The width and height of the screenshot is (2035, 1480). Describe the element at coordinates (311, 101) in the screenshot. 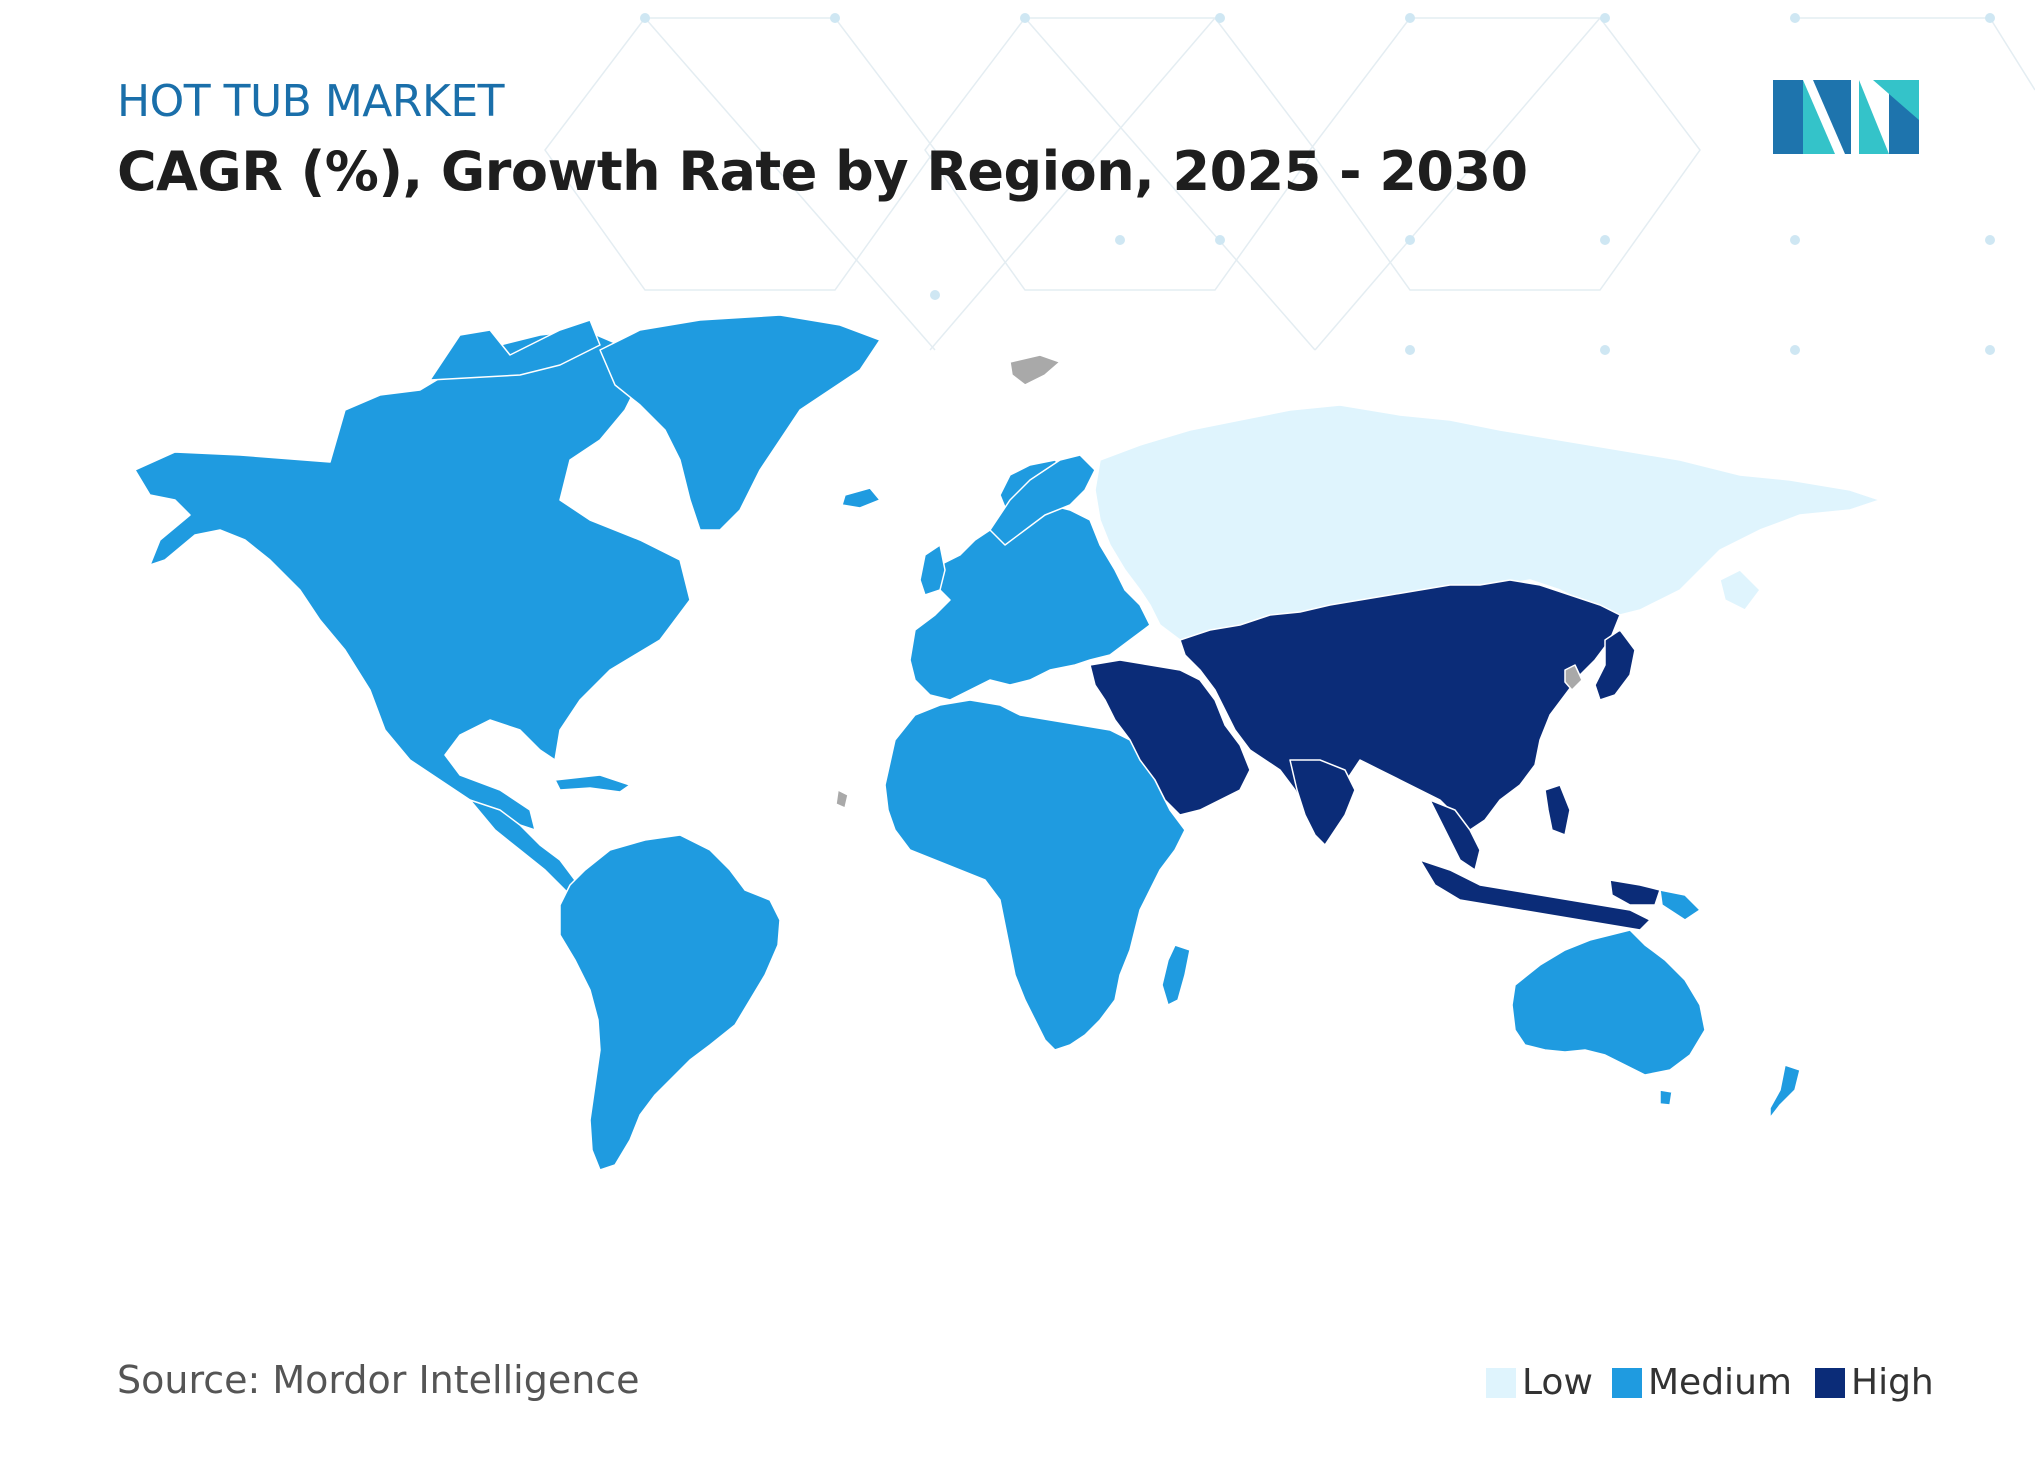

I see `chart-subtitle: HOT TUB MARKET` at that location.